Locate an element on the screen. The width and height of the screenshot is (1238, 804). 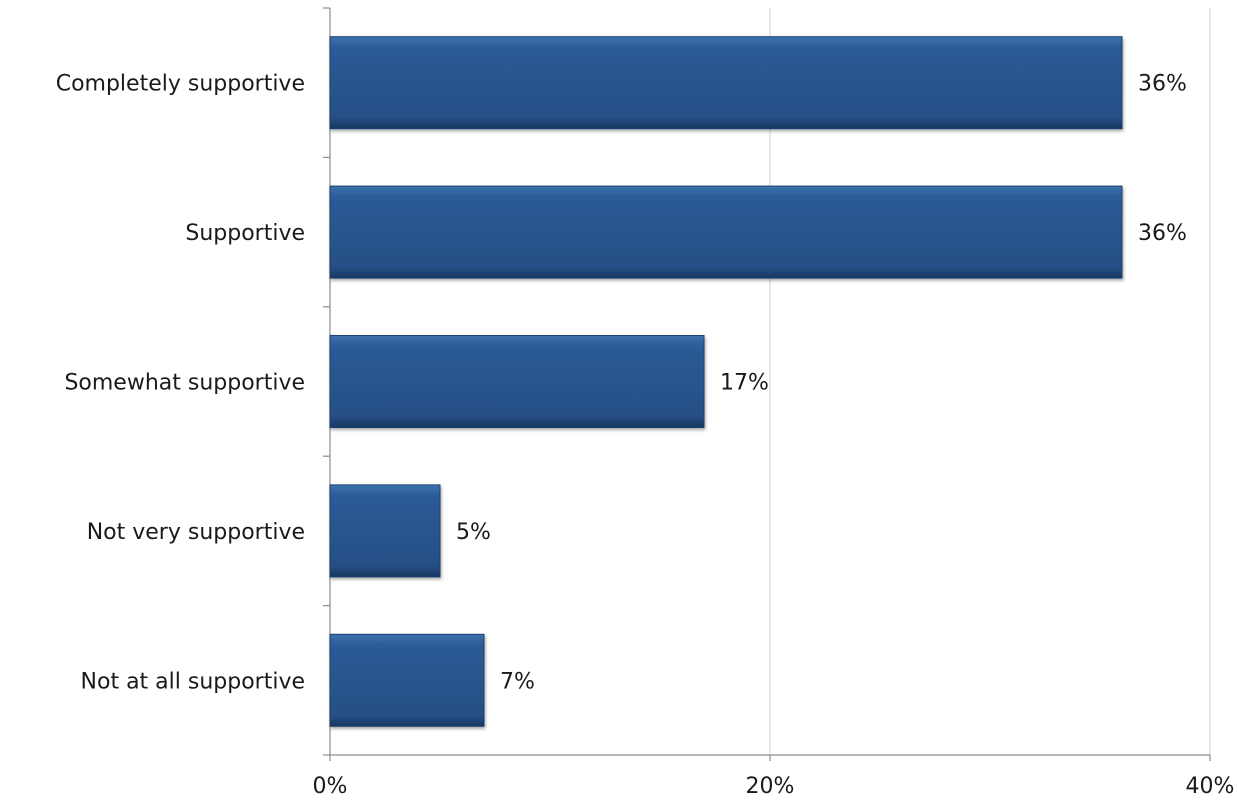
data-label: 17% is located at coordinates (744, 383).